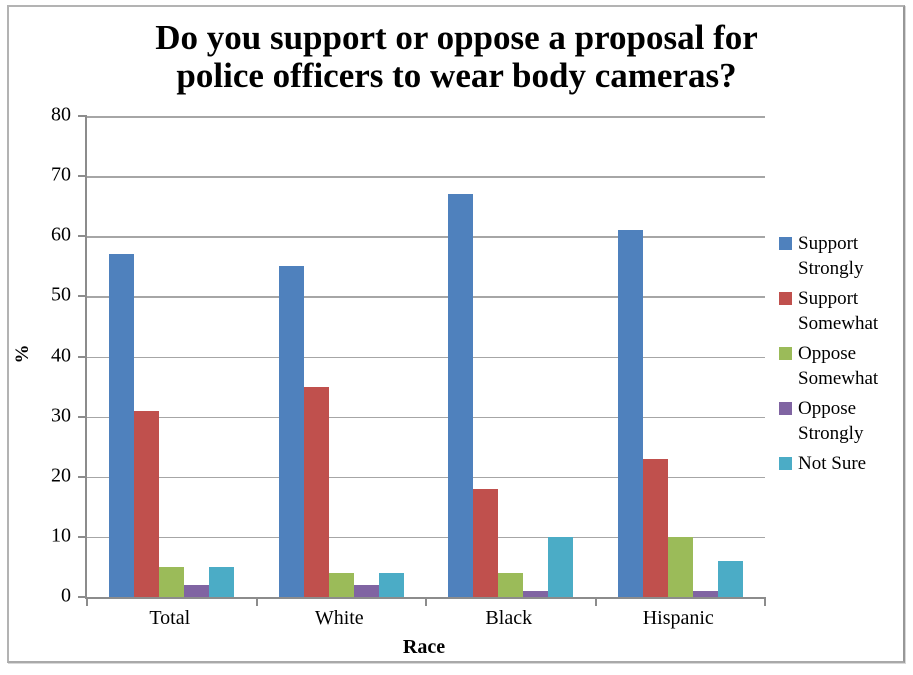  What do you see at coordinates (630, 413) in the screenshot?
I see `bar-support-strongly-hispanic` at bounding box center [630, 413].